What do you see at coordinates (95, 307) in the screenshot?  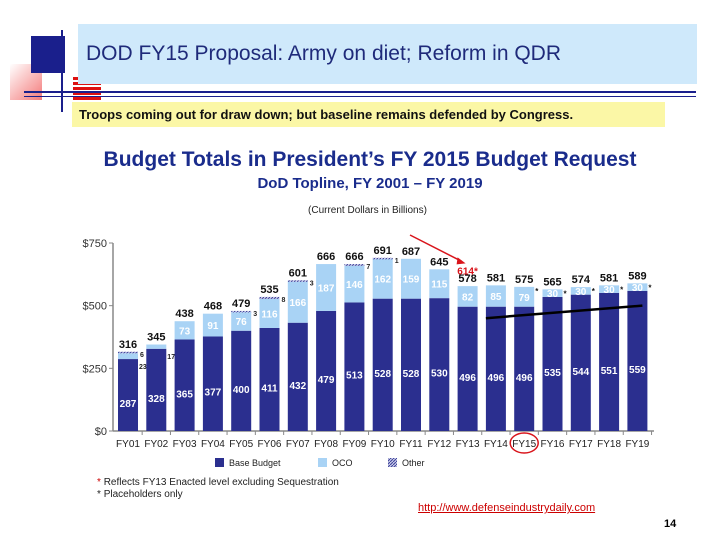 I see `y-tick-label: $500` at bounding box center [95, 307].